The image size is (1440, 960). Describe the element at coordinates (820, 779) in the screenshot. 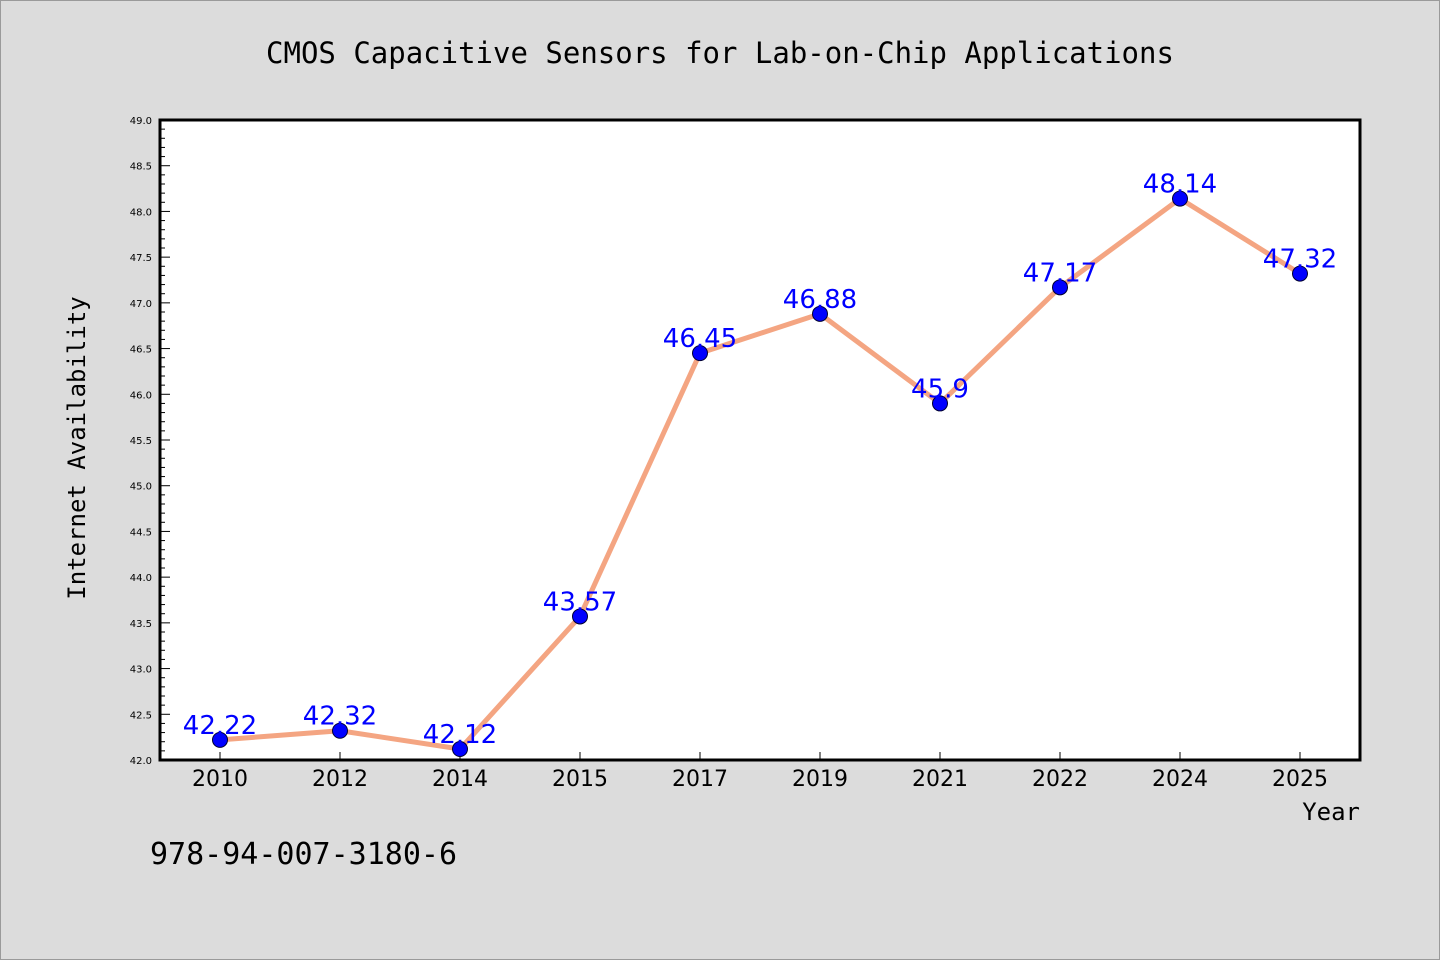

I see `x-tick-label: 2019` at that location.